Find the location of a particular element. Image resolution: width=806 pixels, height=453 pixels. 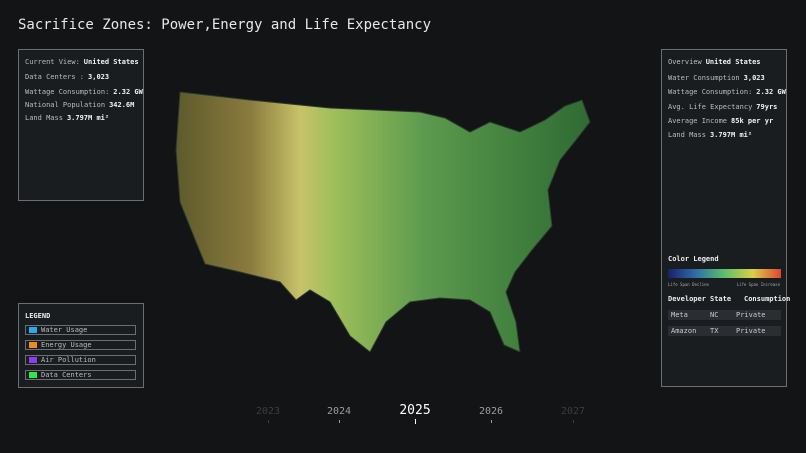

table-header-cell: Consumption is located at coordinates (767, 299).